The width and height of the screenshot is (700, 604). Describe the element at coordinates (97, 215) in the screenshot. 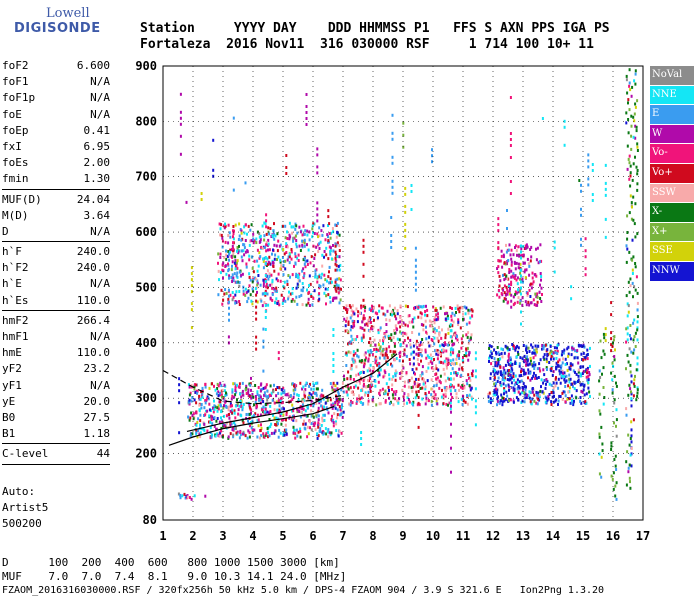

I see `param-value: 3.64` at that location.